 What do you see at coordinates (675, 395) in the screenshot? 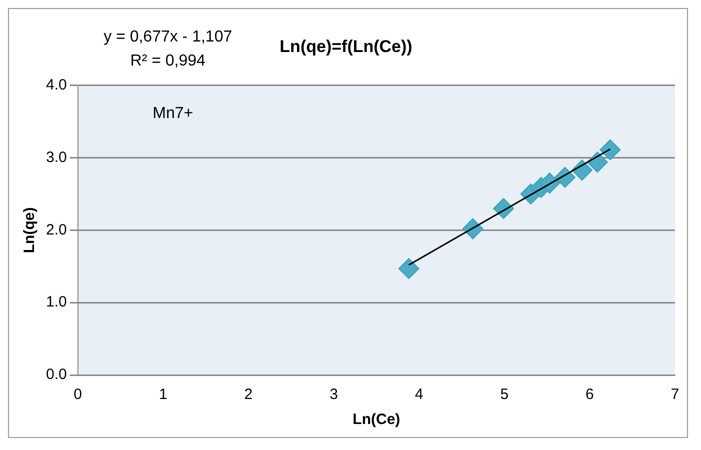
I see `x-tick-label: 7` at bounding box center [675, 395].